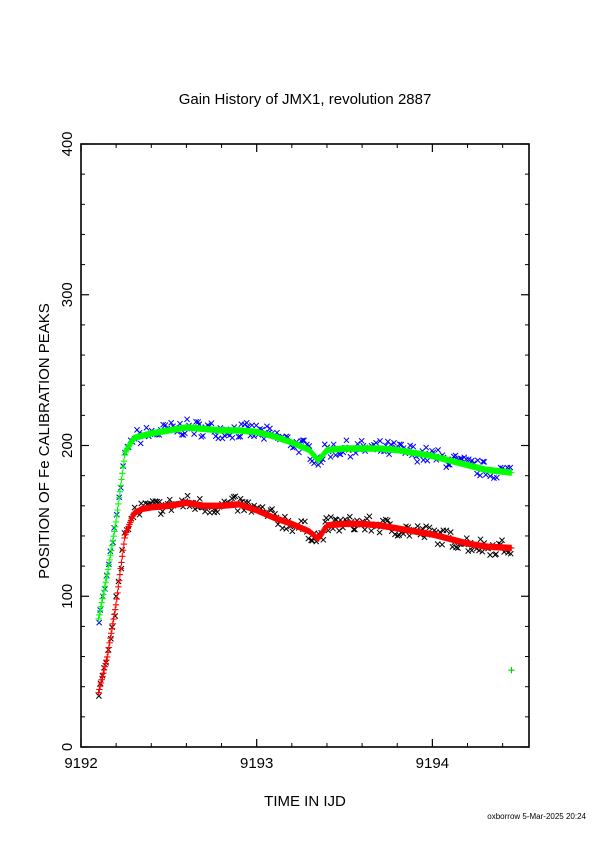 Image resolution: width=595 pixels, height=842 pixels. Describe the element at coordinates (305, 801) in the screenshot. I see `x-axis-label: TIME IN IJD` at that location.